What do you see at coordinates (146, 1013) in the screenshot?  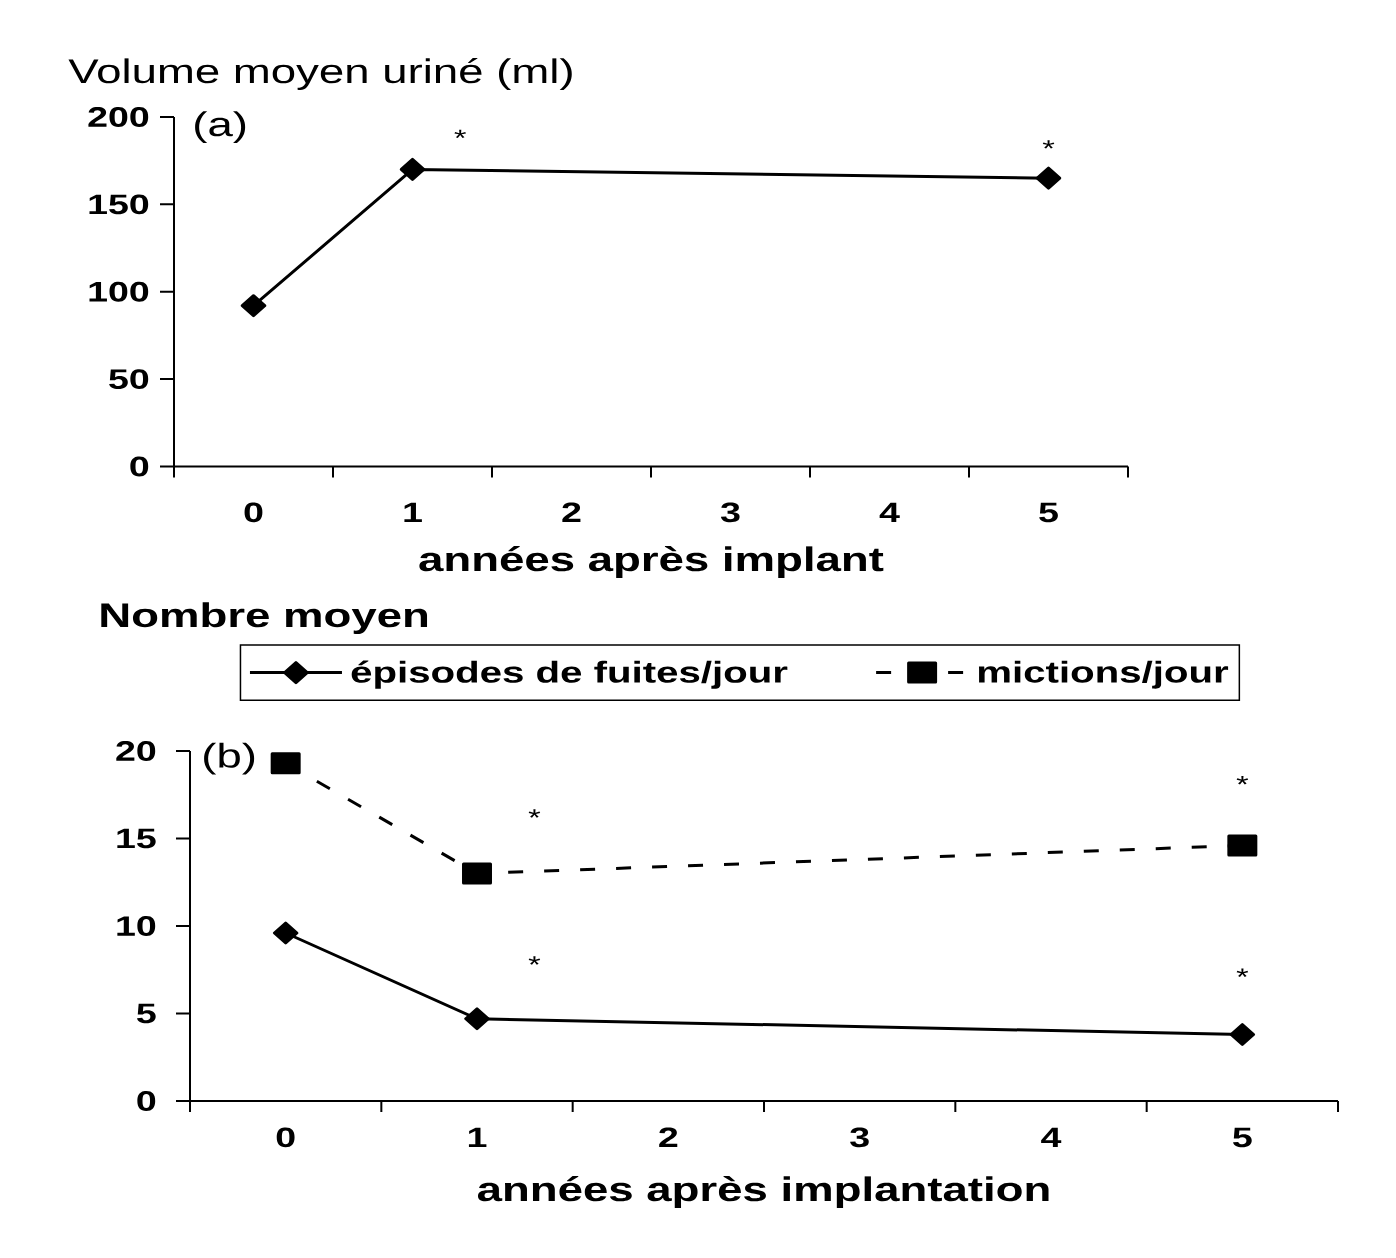 I see `y-tick-label: 5` at bounding box center [146, 1013].